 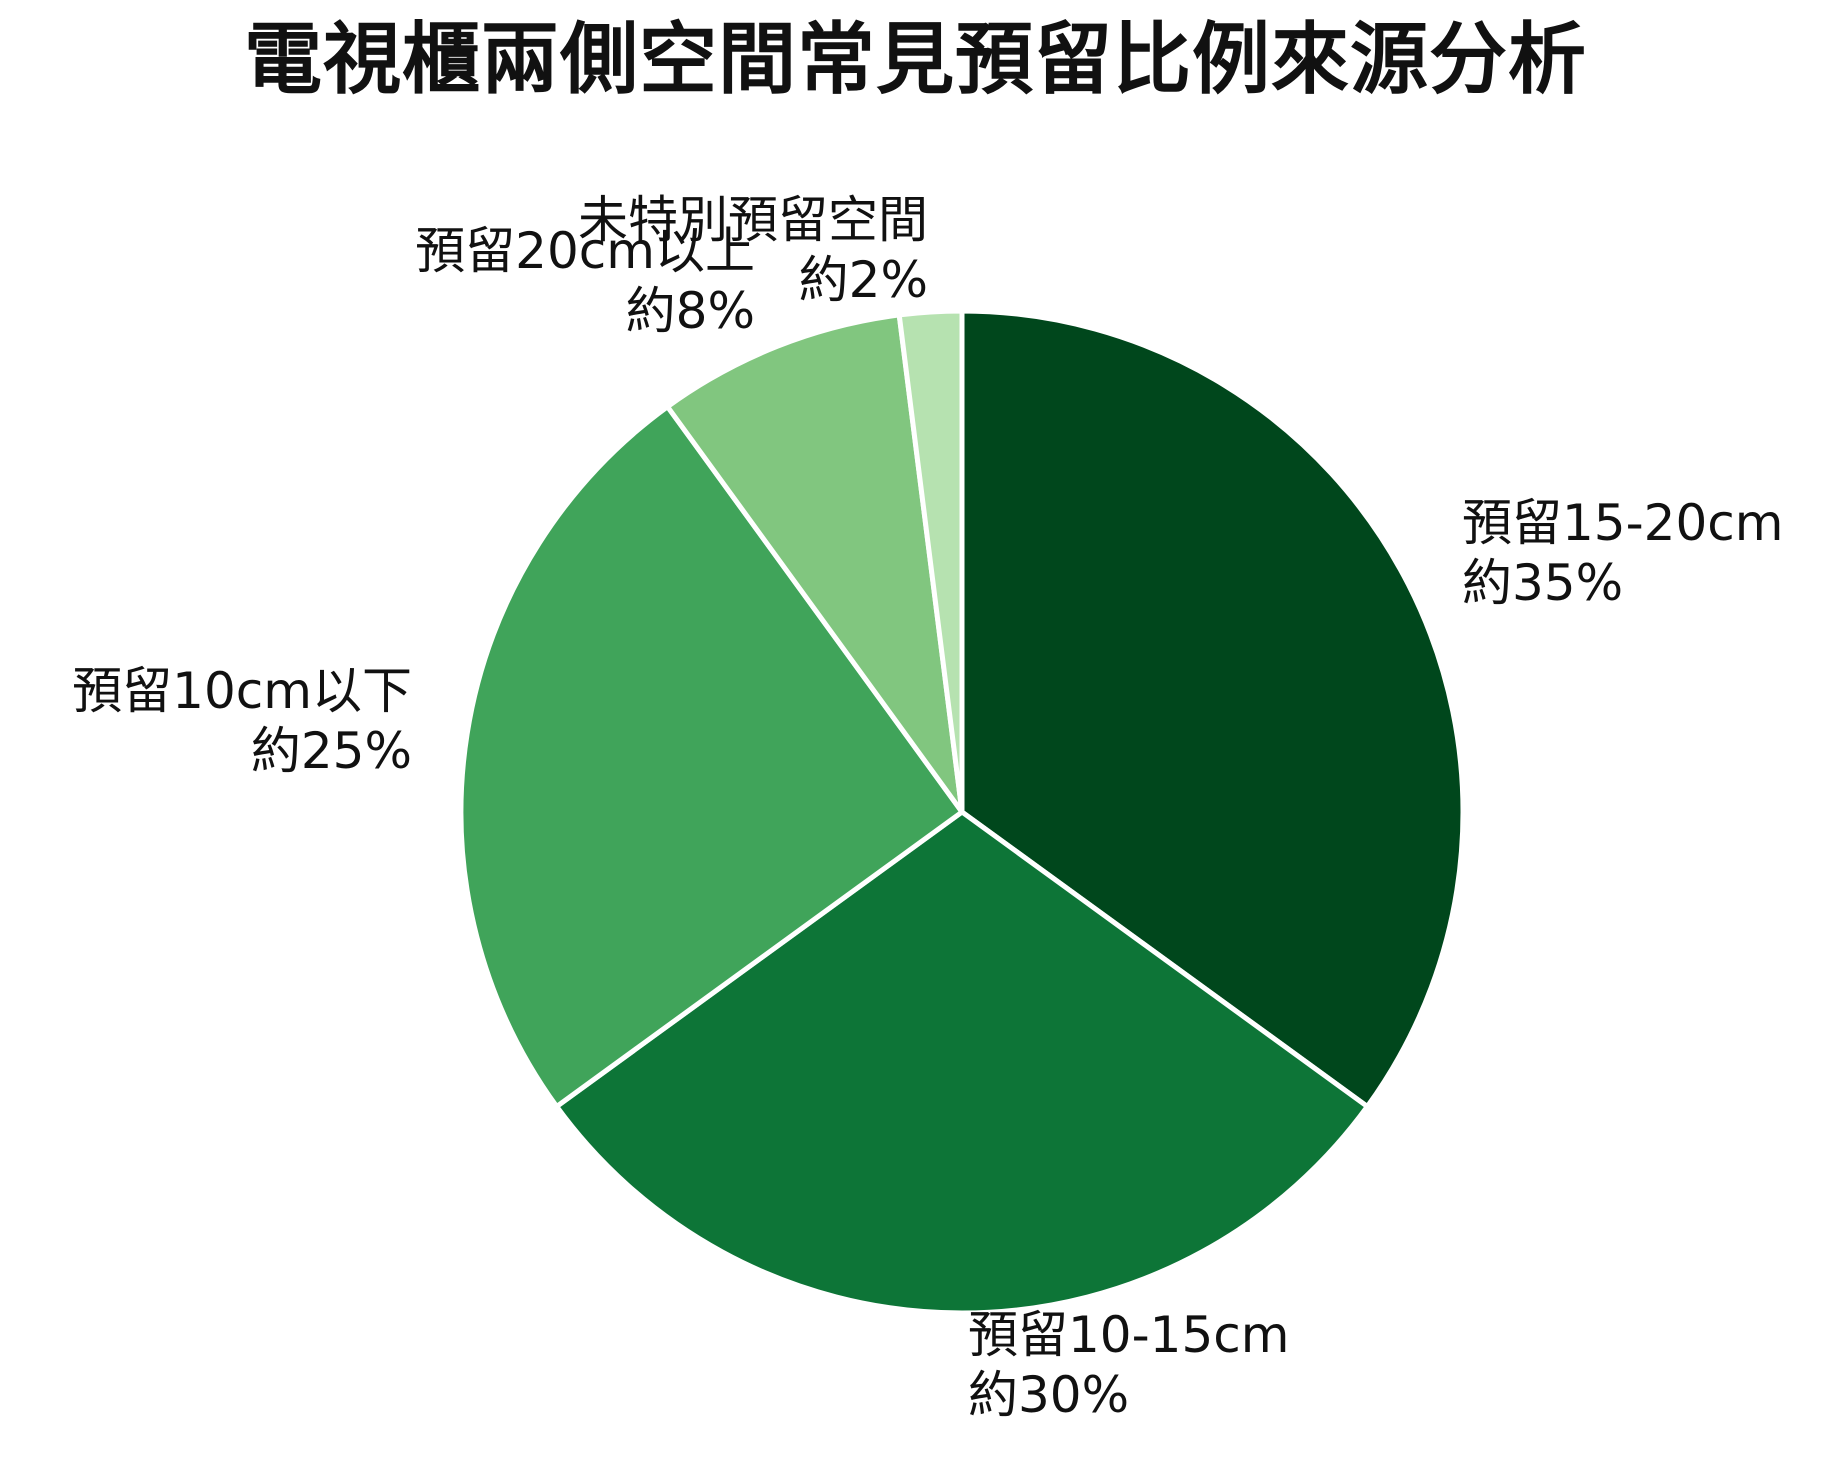 What do you see at coordinates (331, 751) in the screenshot?
I see `slice-value-label: 約25%` at bounding box center [331, 751].